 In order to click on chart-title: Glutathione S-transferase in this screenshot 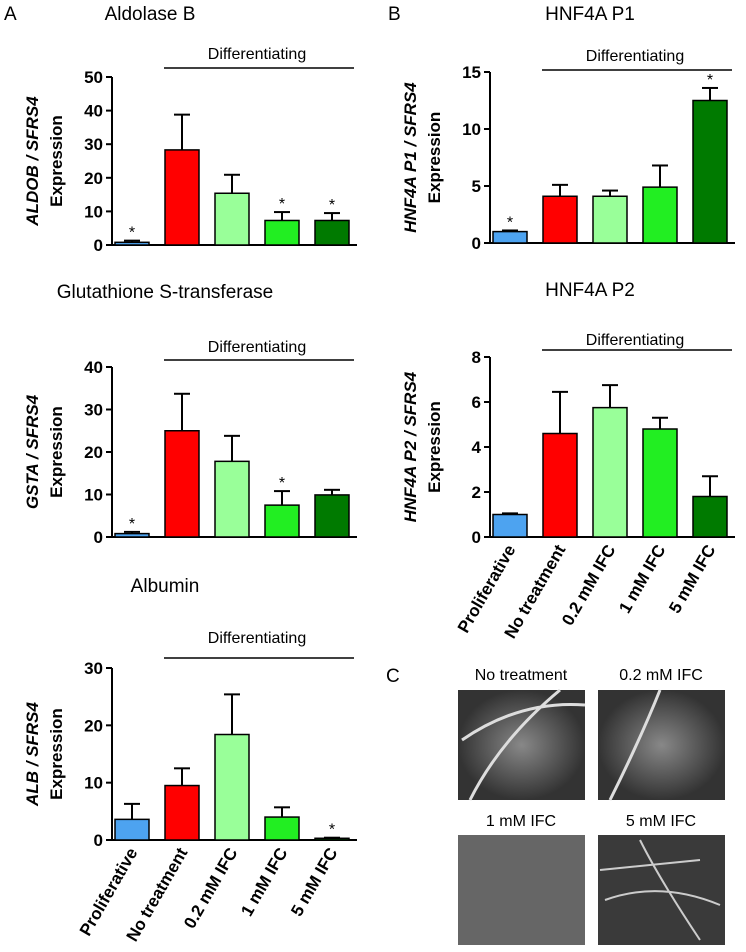, I will do `click(165, 292)`.